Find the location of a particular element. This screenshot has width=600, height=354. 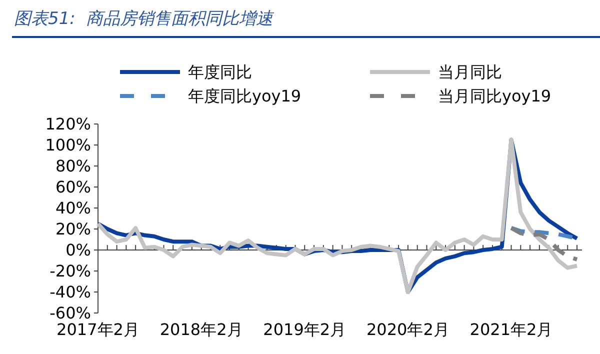

y-tick-label: 20% is located at coordinates (73, 229).